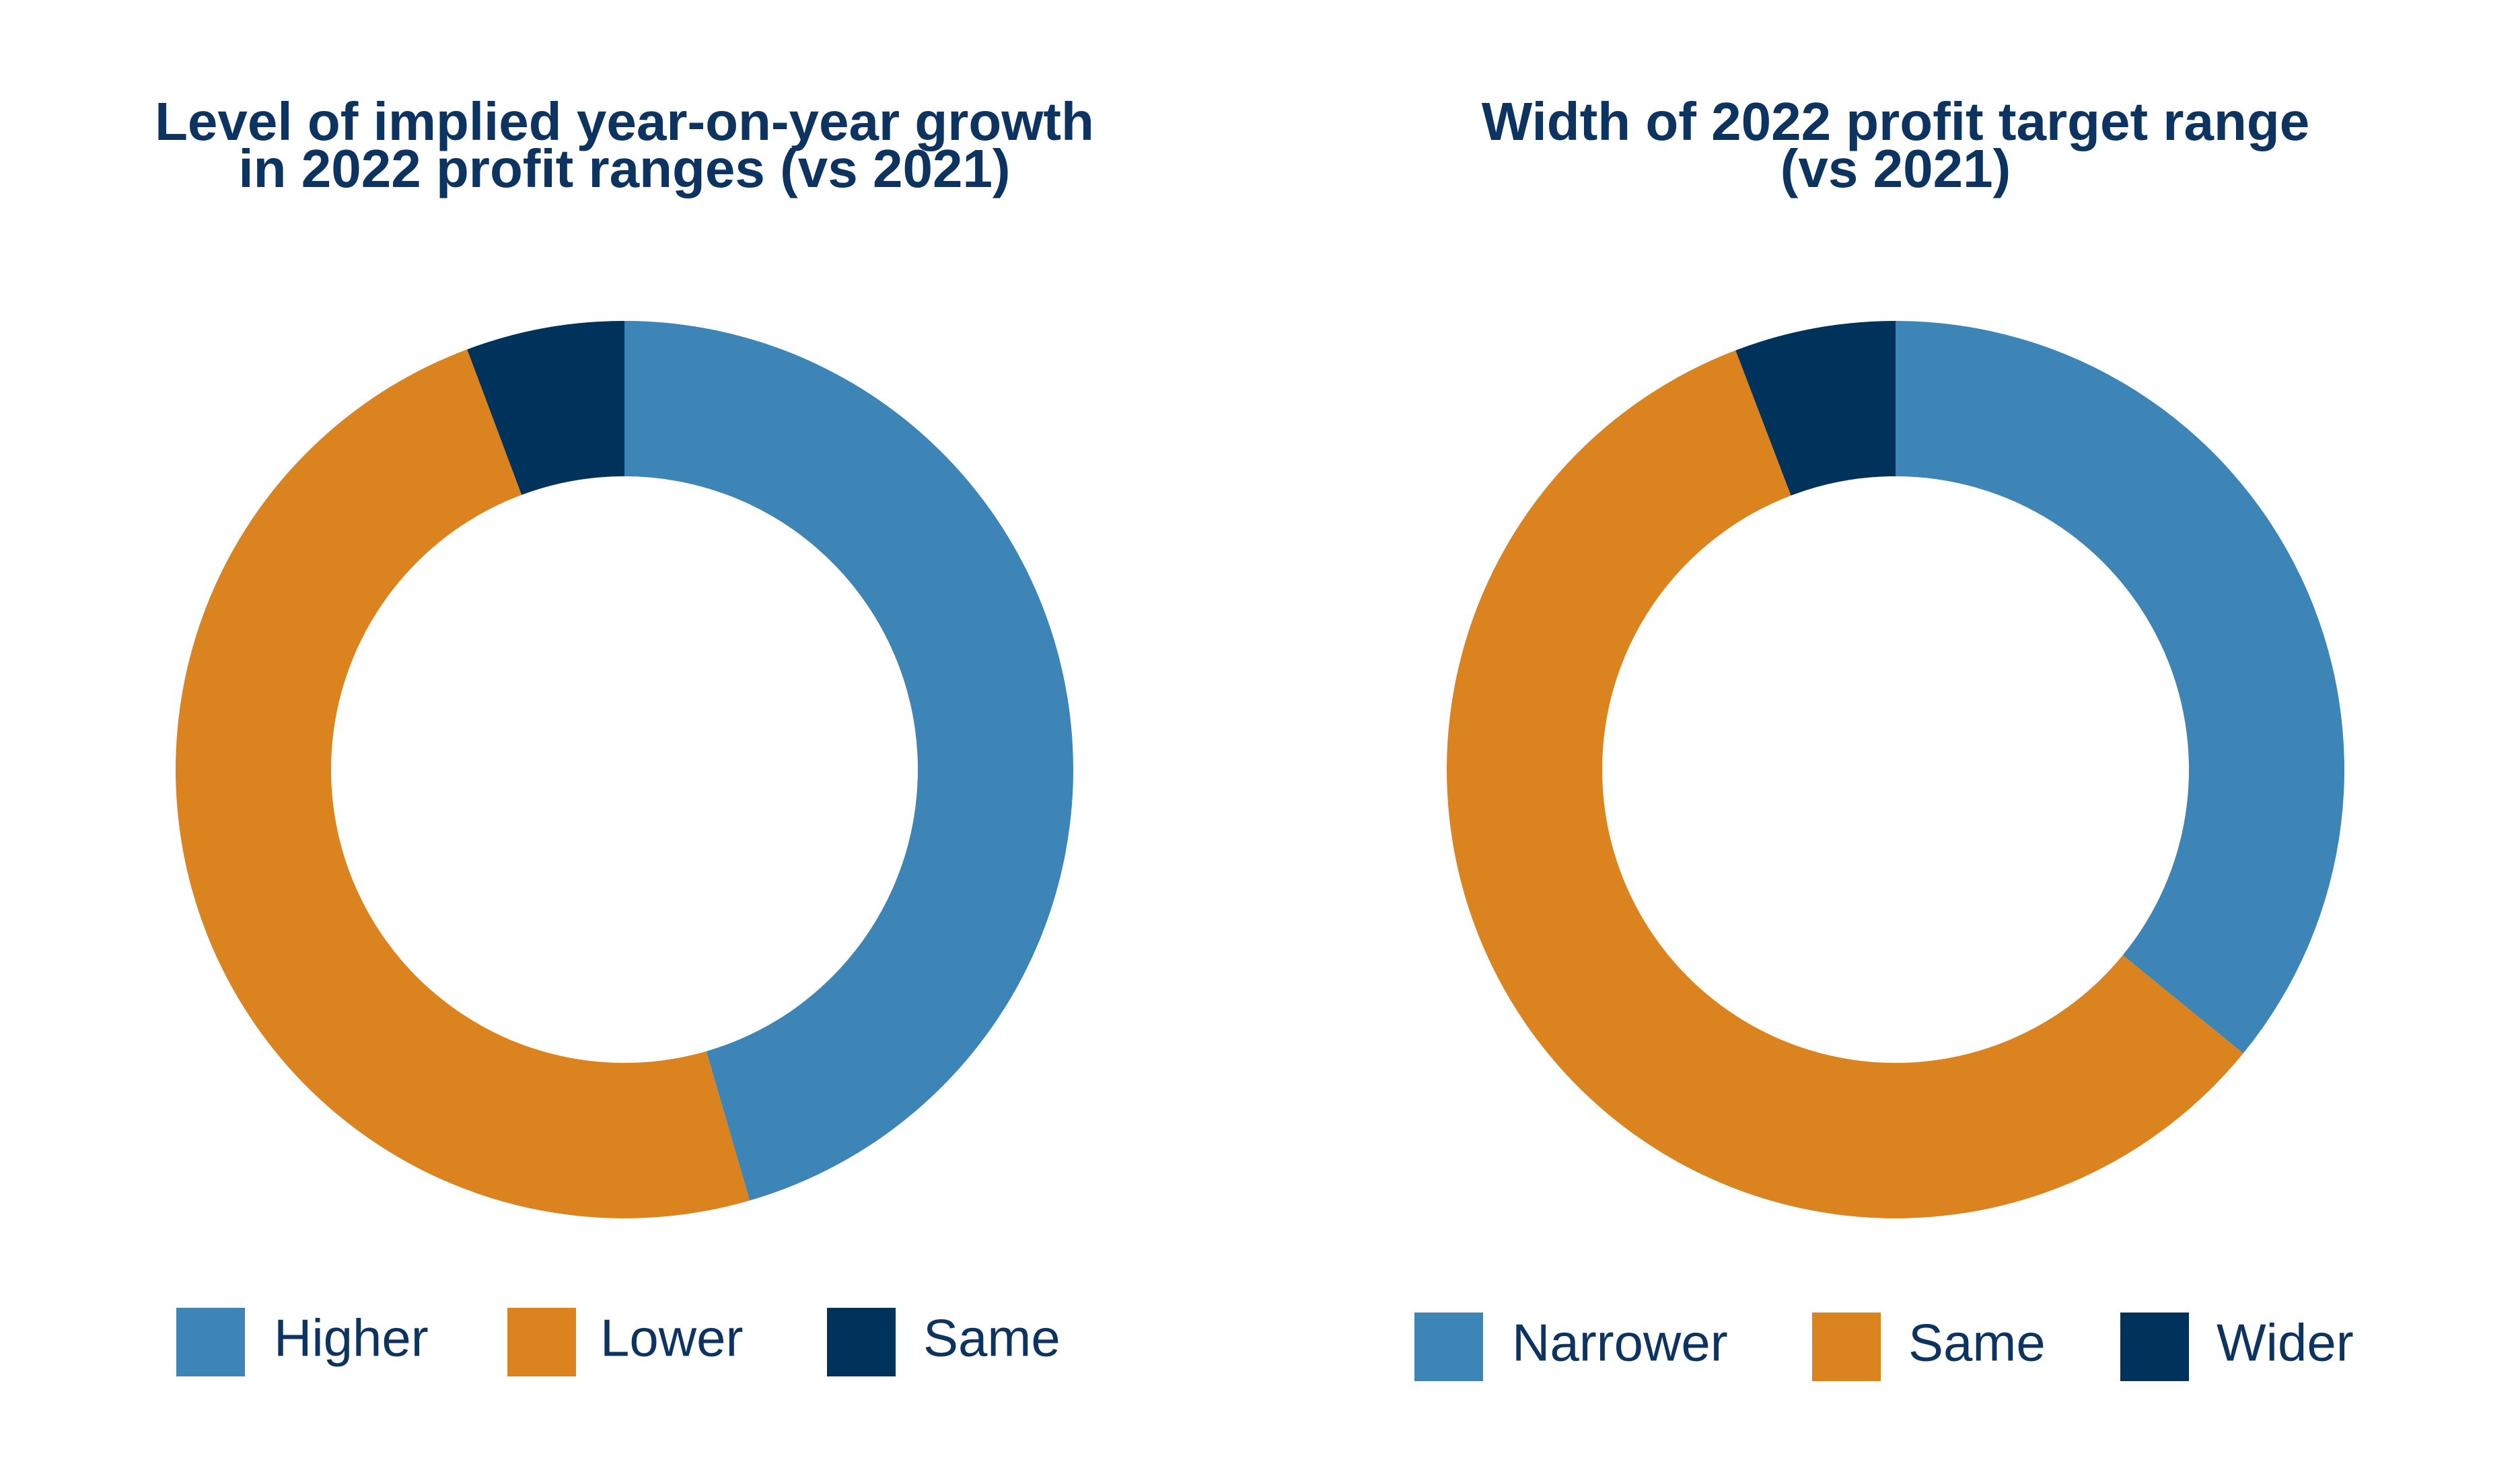 Image resolution: width=2520 pixels, height=1478 pixels. What do you see at coordinates (624, 168) in the screenshot?
I see `chart-title: in 2022 profit ranges (vs 2021)` at bounding box center [624, 168].